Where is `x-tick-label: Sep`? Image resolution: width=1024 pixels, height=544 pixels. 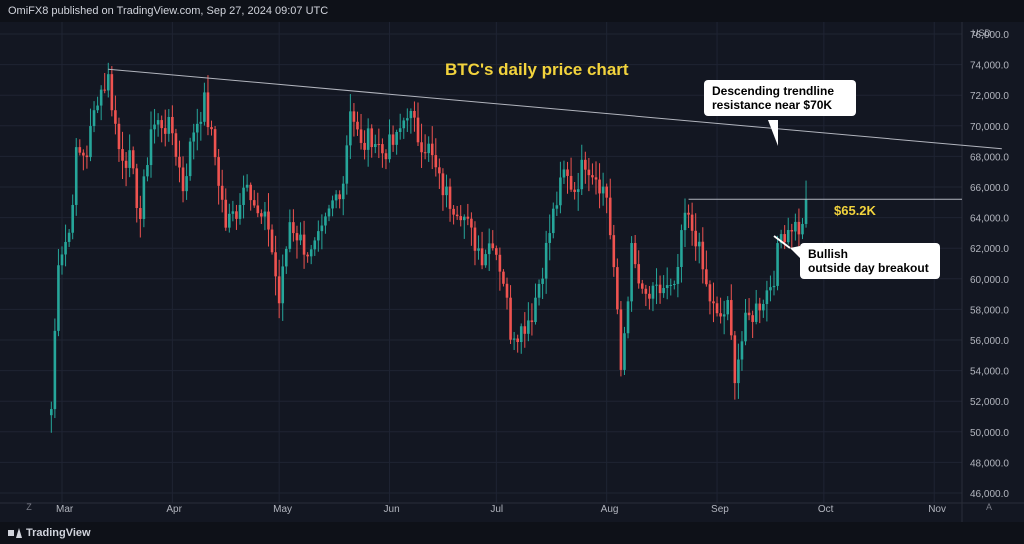
x-tick-label: Sep is located at coordinates (720, 509).